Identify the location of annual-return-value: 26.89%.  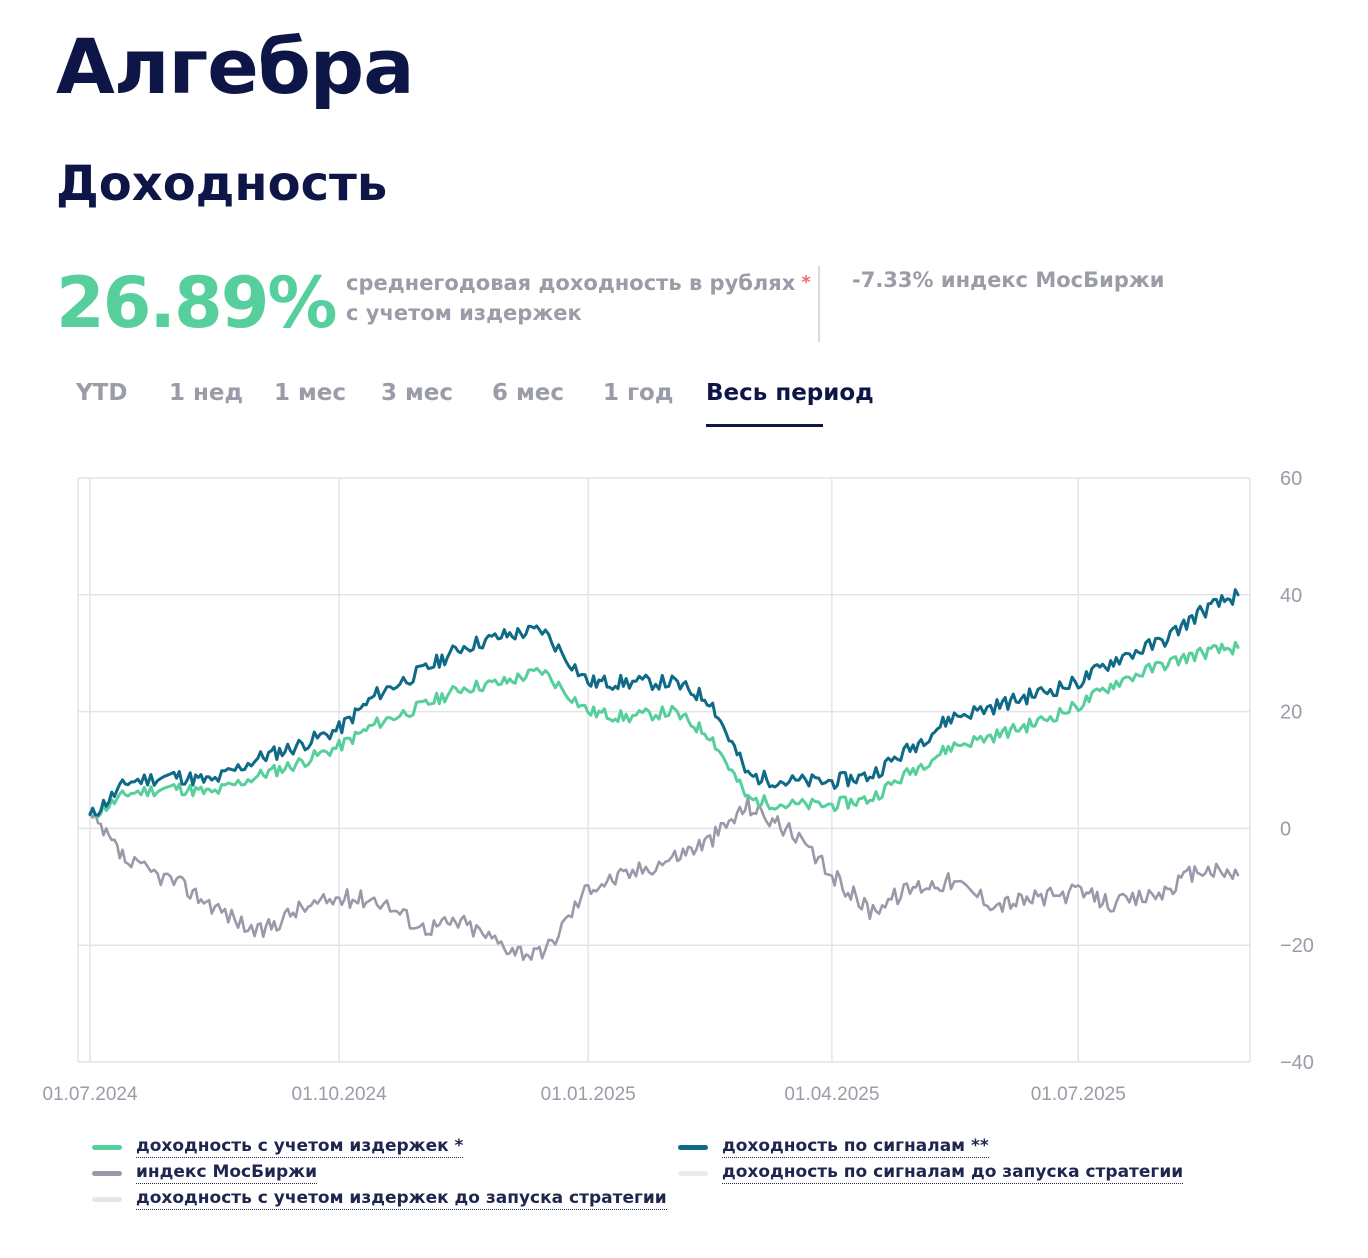
(197, 303).